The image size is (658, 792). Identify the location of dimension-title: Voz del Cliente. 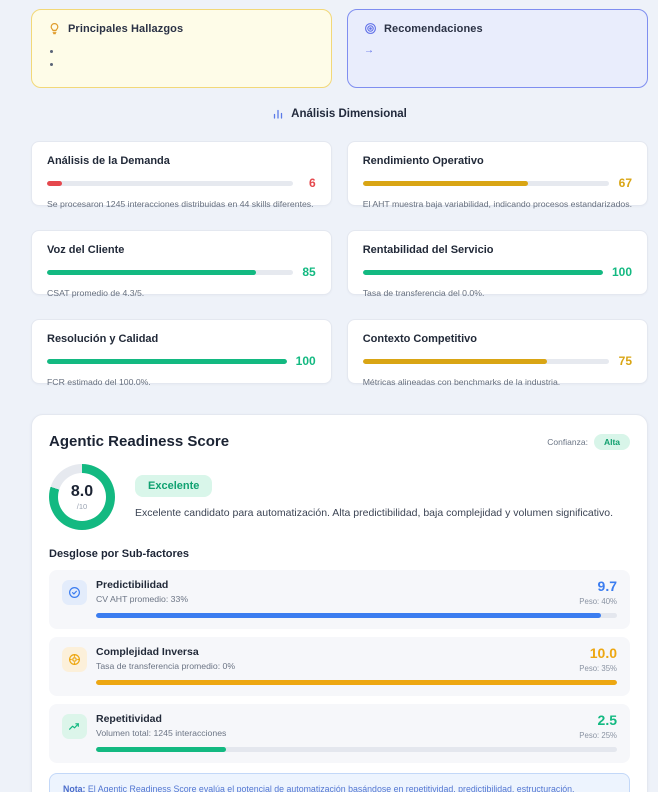
(86, 250).